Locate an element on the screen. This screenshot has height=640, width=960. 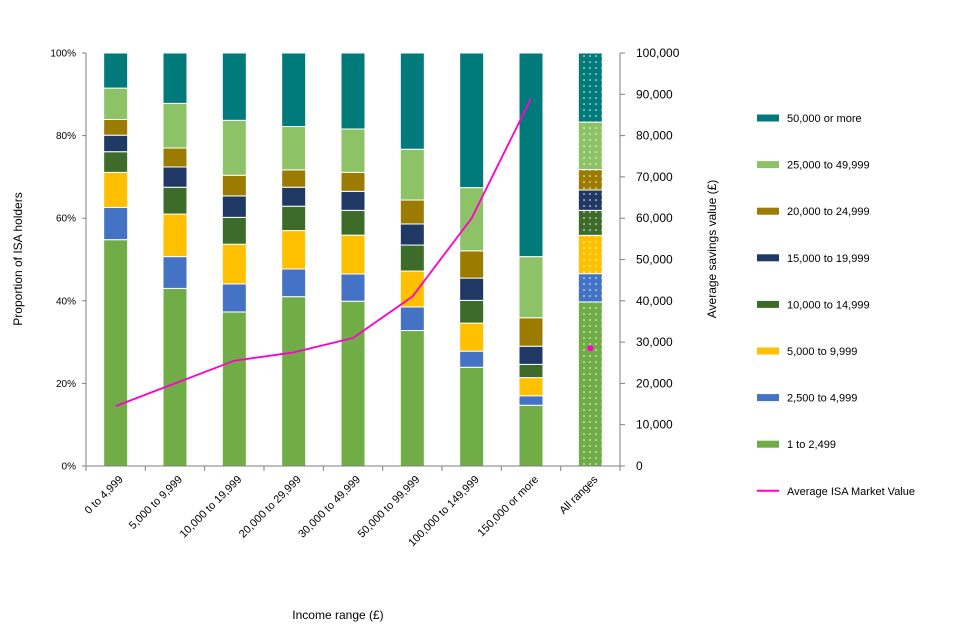
legend-label: Average ISA Market Value is located at coordinates (851, 492).